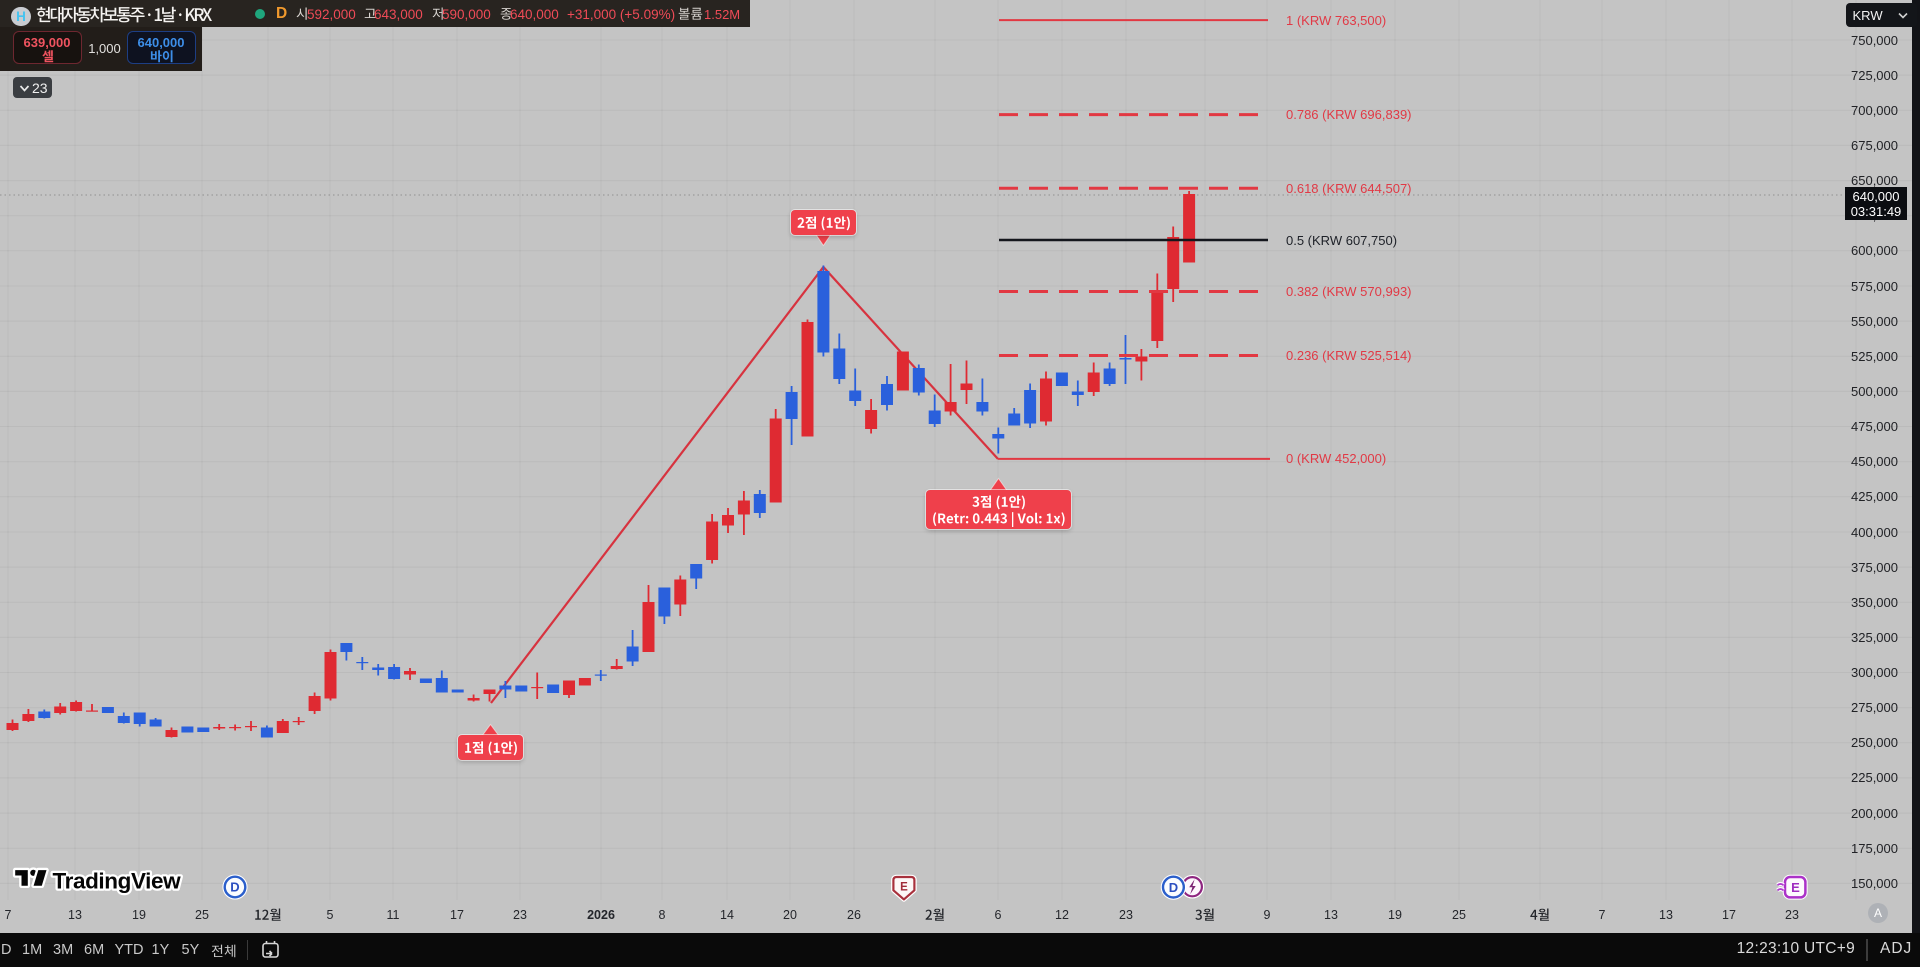 This screenshot has height=967, width=1920. Describe the element at coordinates (117, 880) in the screenshot. I see `svg-text: TradingView` at that location.